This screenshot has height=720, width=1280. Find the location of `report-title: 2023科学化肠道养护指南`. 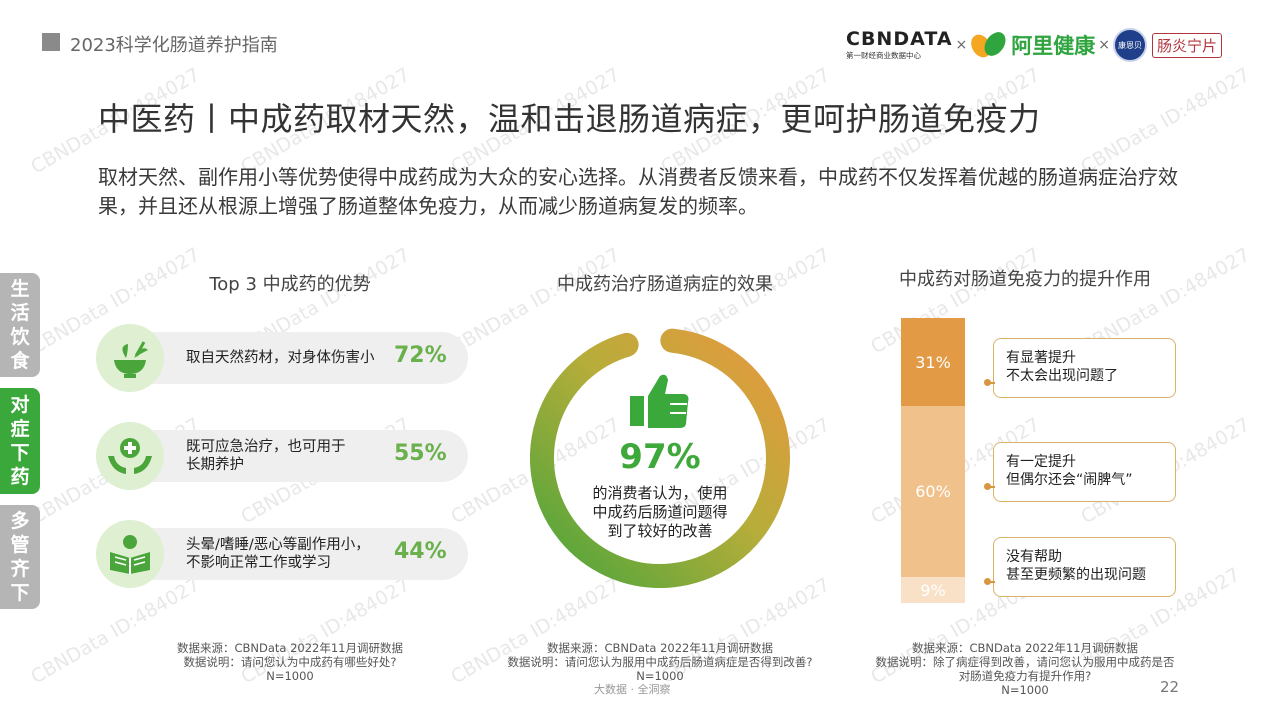

report-title: 2023科学化肠道养护指南 is located at coordinates (174, 45).